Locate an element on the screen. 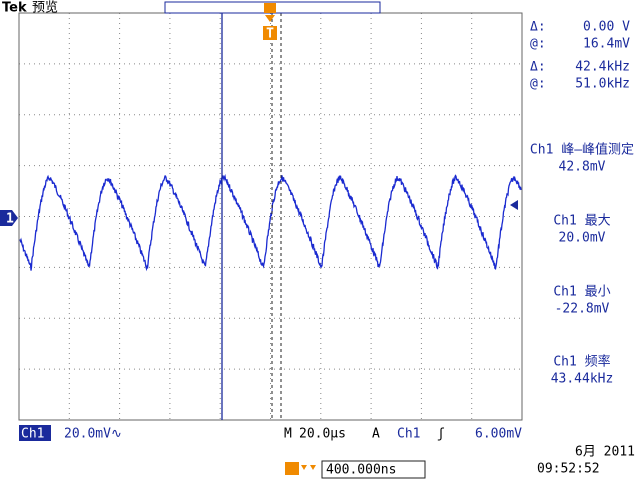 This screenshot has height=480, width=640. time: 09:52:52 is located at coordinates (568, 469).